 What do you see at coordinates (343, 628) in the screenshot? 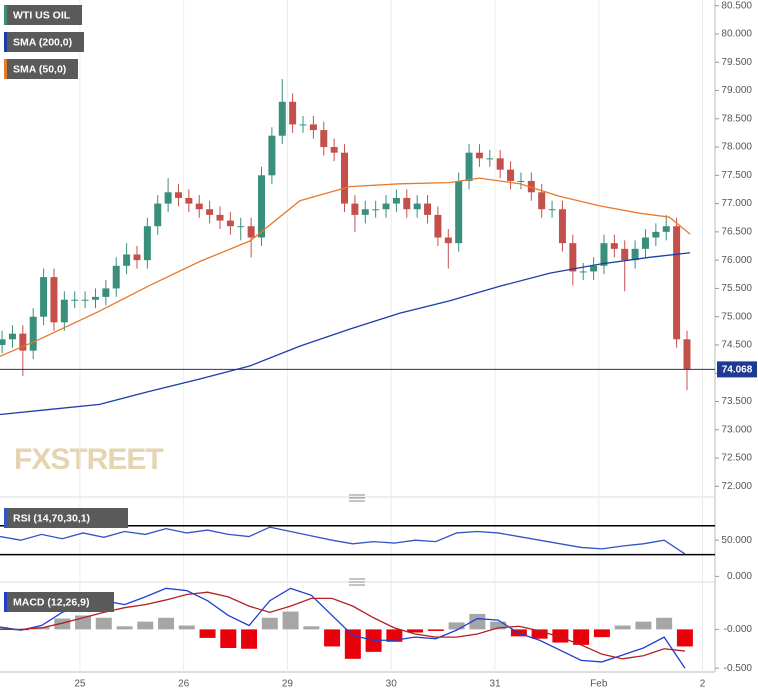
I see `macd-line` at bounding box center [343, 628].